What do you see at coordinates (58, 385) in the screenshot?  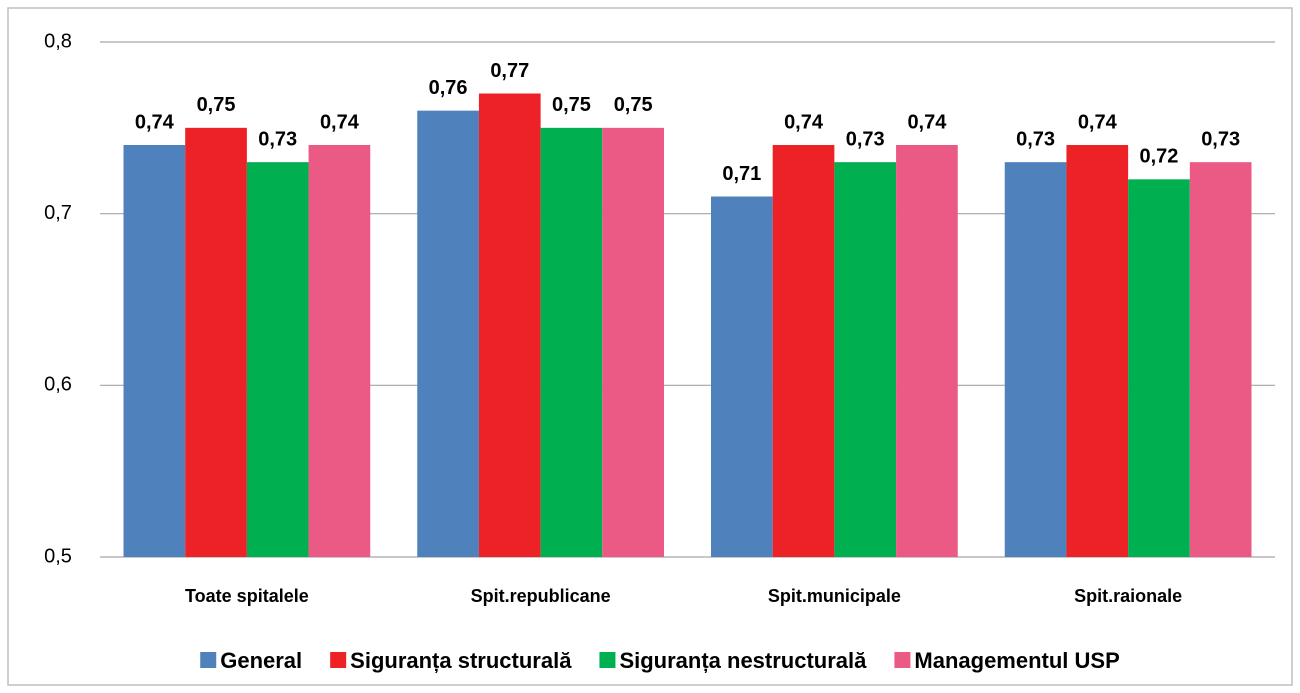 I see `y-tick-label: 0,6` at bounding box center [58, 385].